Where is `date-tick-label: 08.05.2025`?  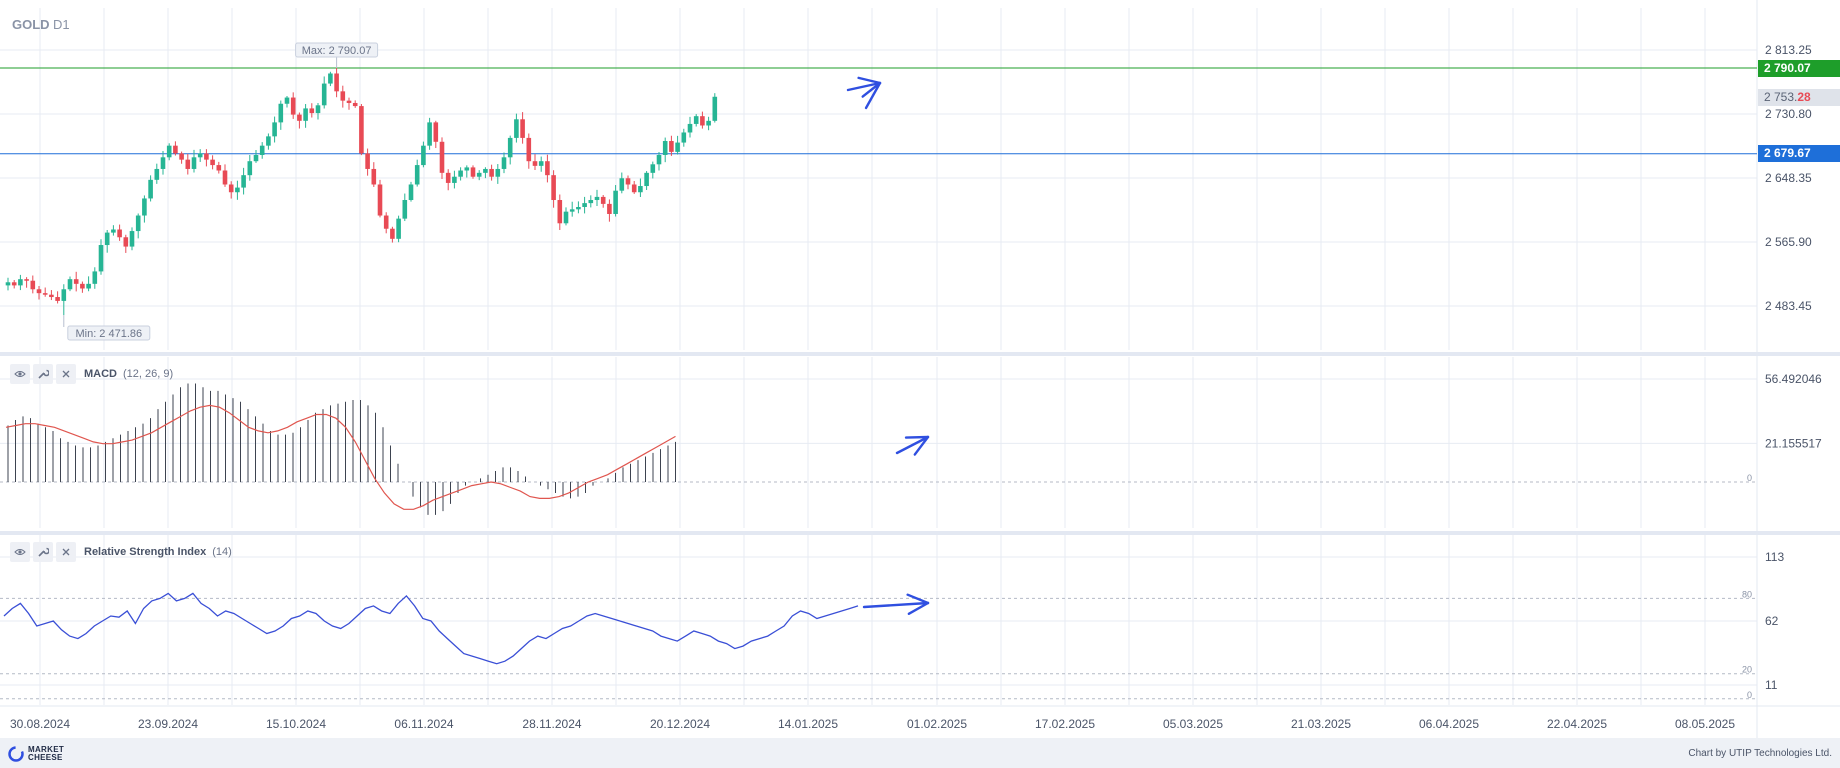 date-tick-label: 08.05.2025 is located at coordinates (1705, 724).